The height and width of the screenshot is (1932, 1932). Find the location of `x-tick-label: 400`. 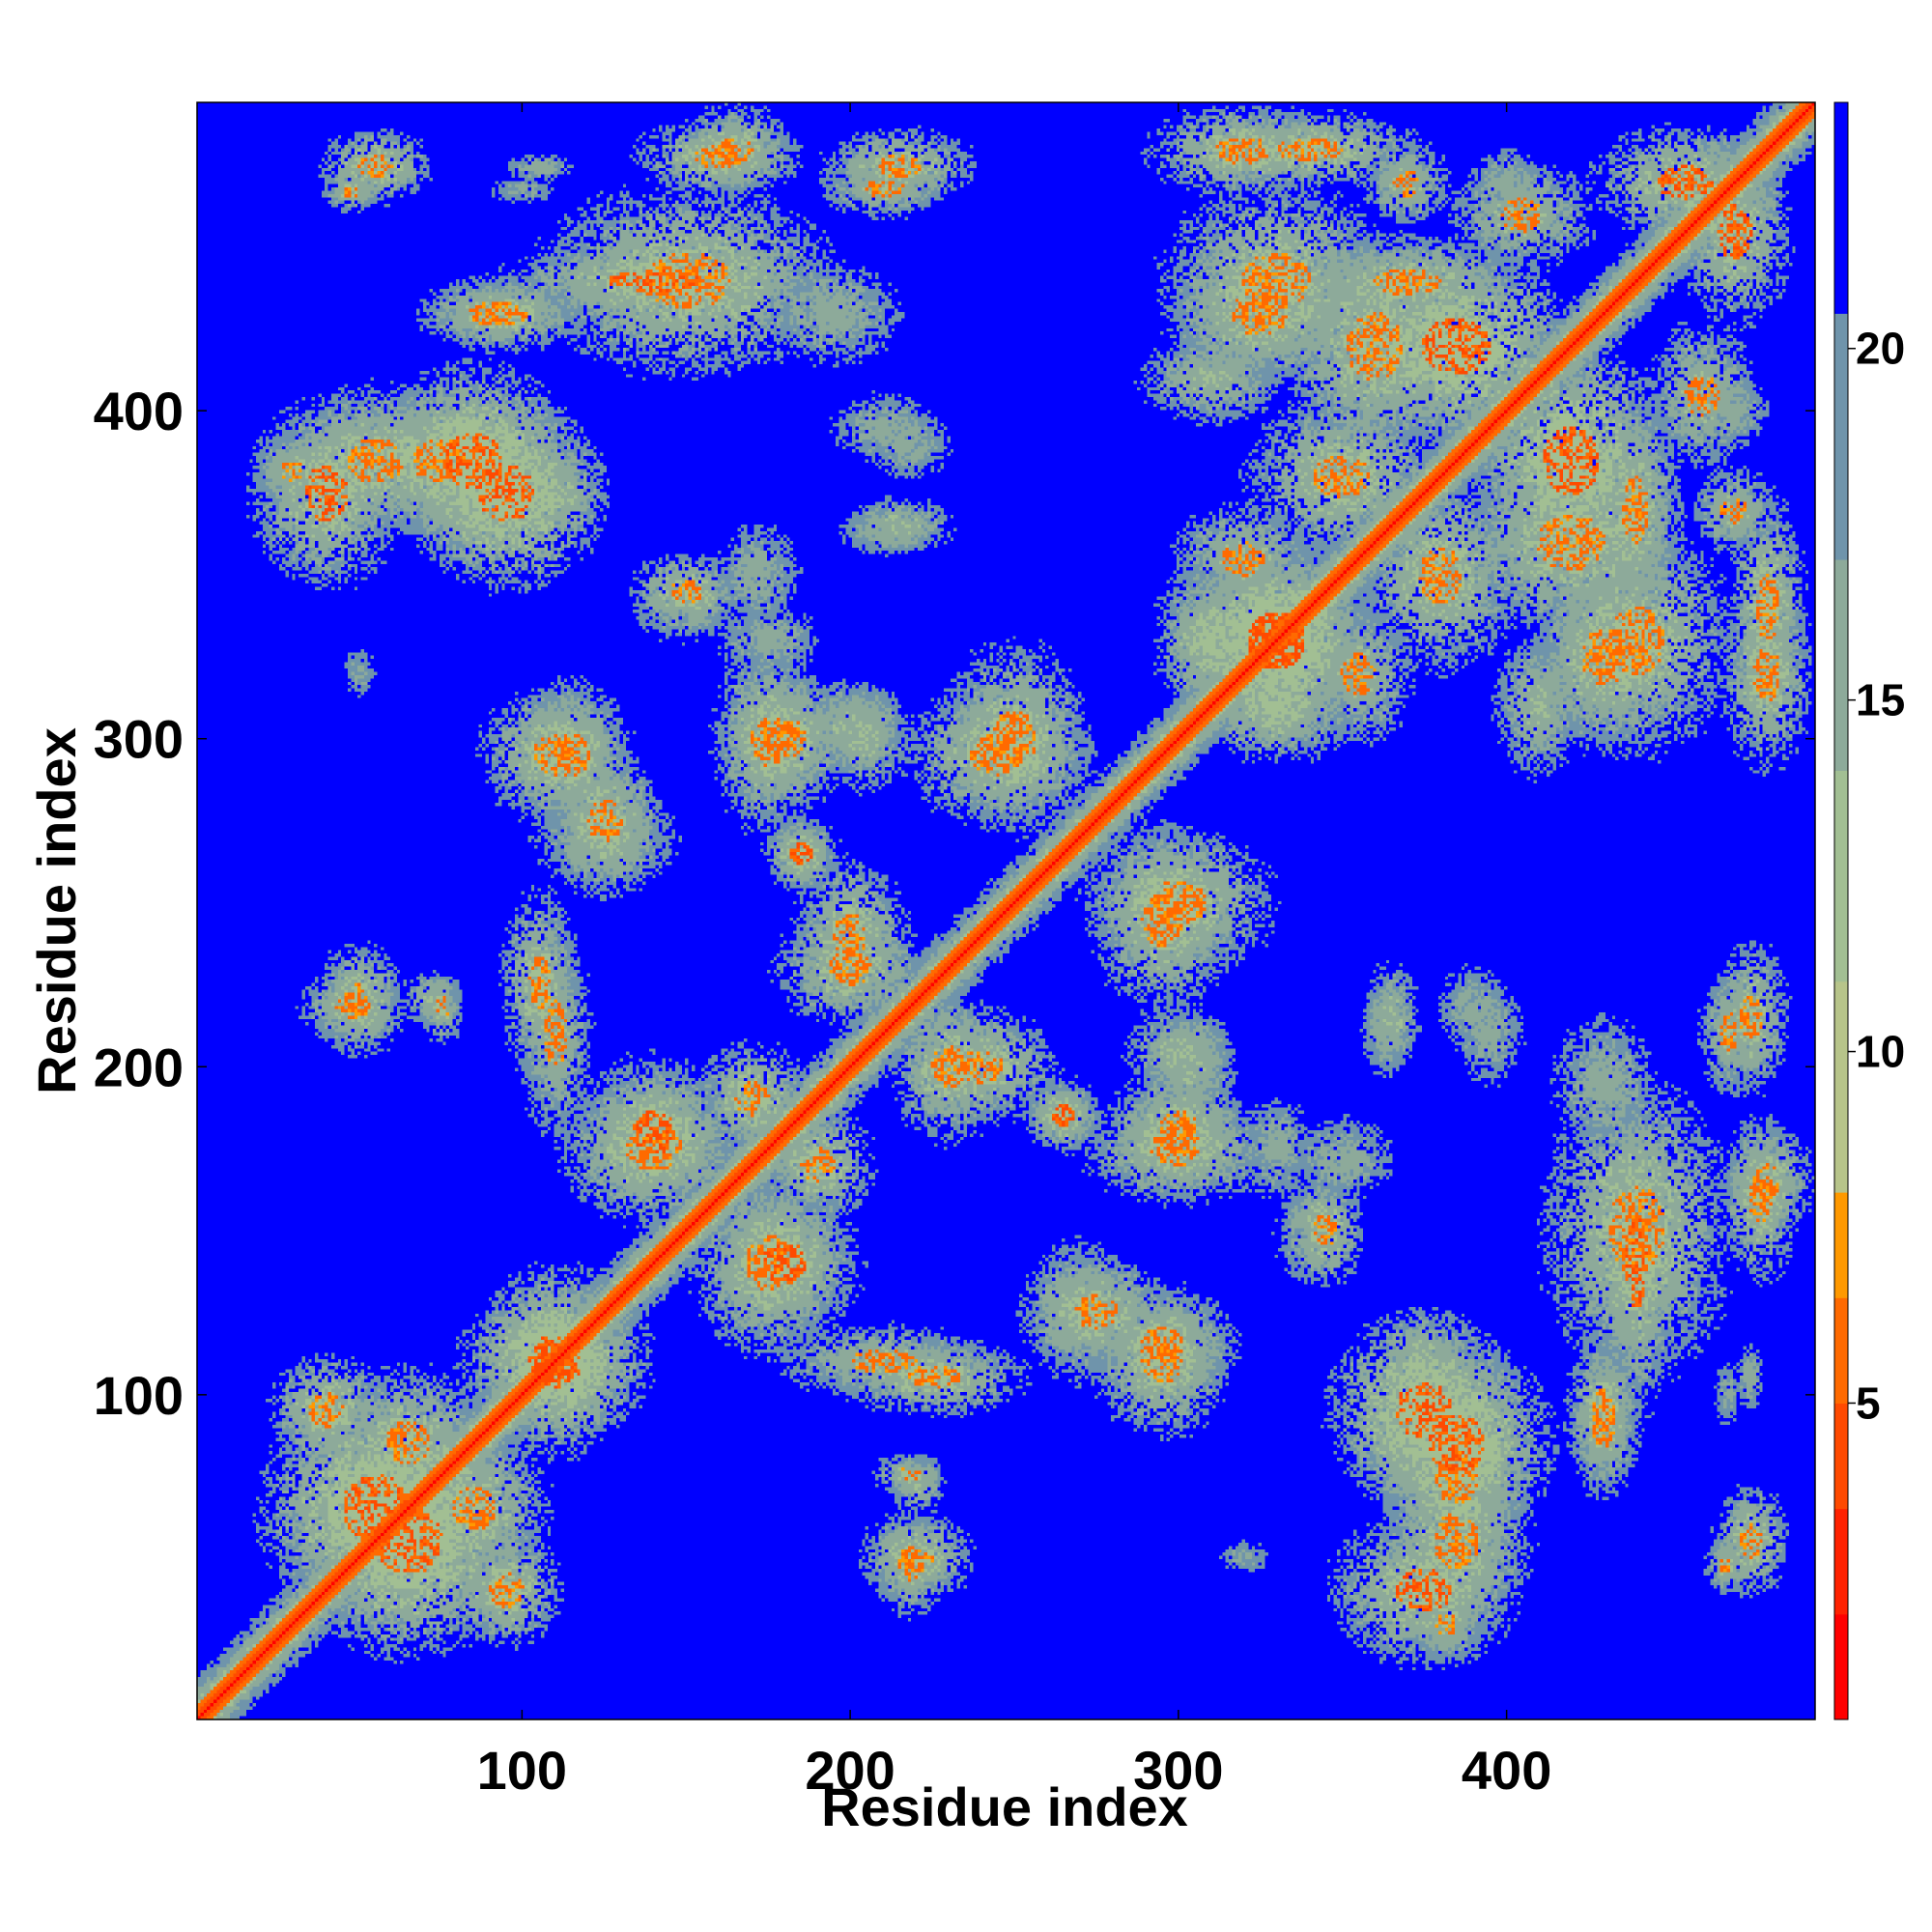

x-tick-label: 400 is located at coordinates (1506, 1770).